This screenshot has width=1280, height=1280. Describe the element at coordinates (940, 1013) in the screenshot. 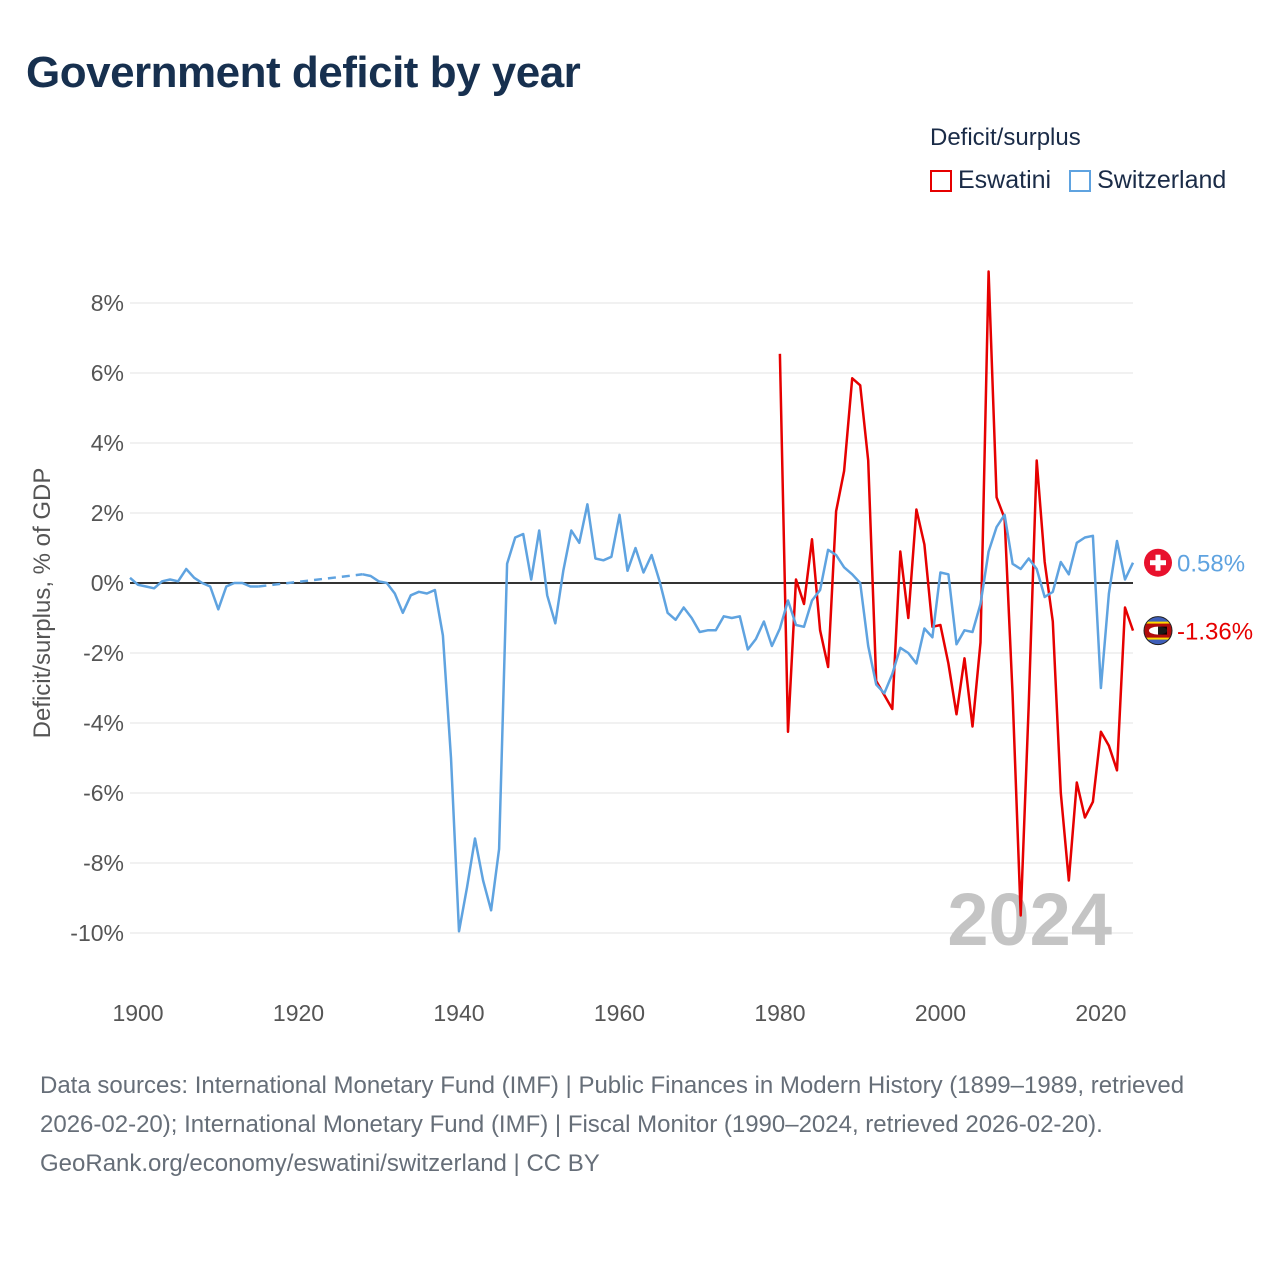

I see `x-tick-label: 2000` at that location.